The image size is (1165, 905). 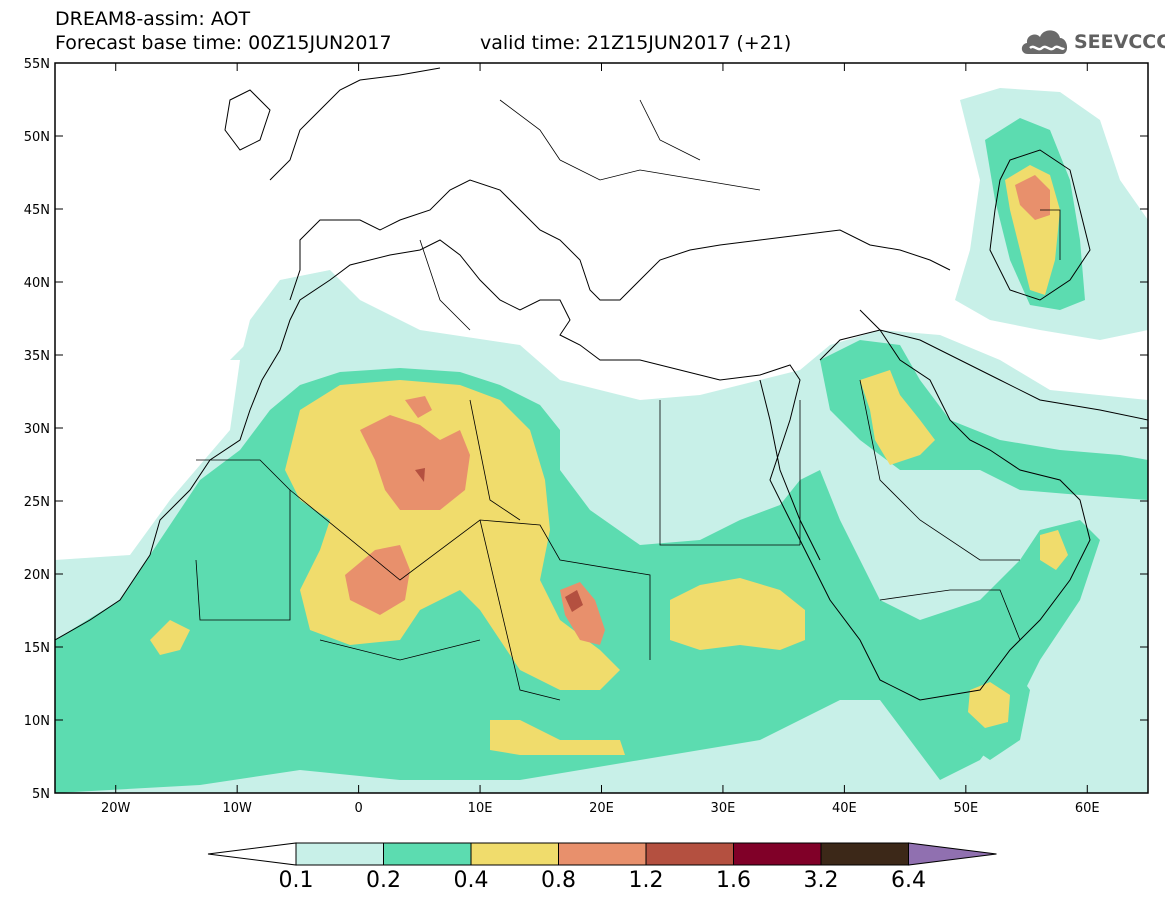 What do you see at coordinates (636, 43) in the screenshot?
I see `valid-time: valid time: 21Z15JUN2017 (+21)` at bounding box center [636, 43].